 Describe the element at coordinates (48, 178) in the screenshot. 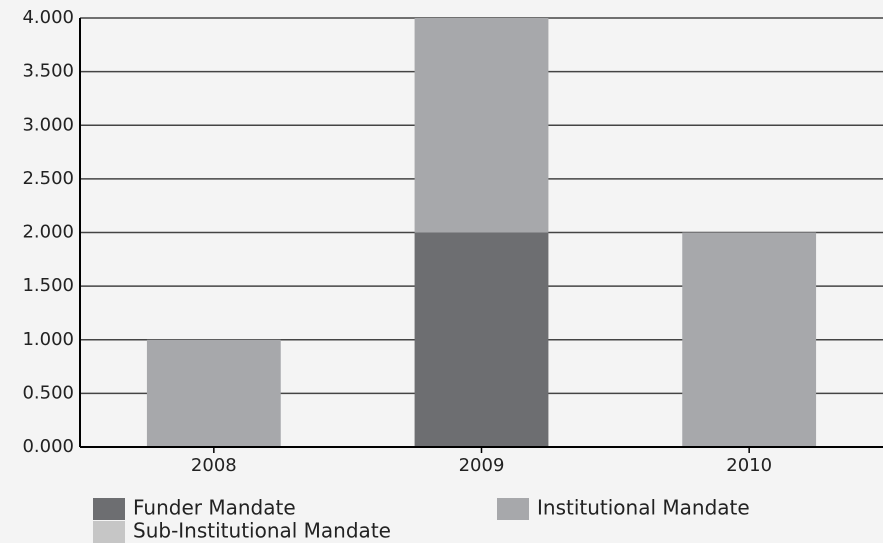

I see `y-tick-label: 2.500` at that location.